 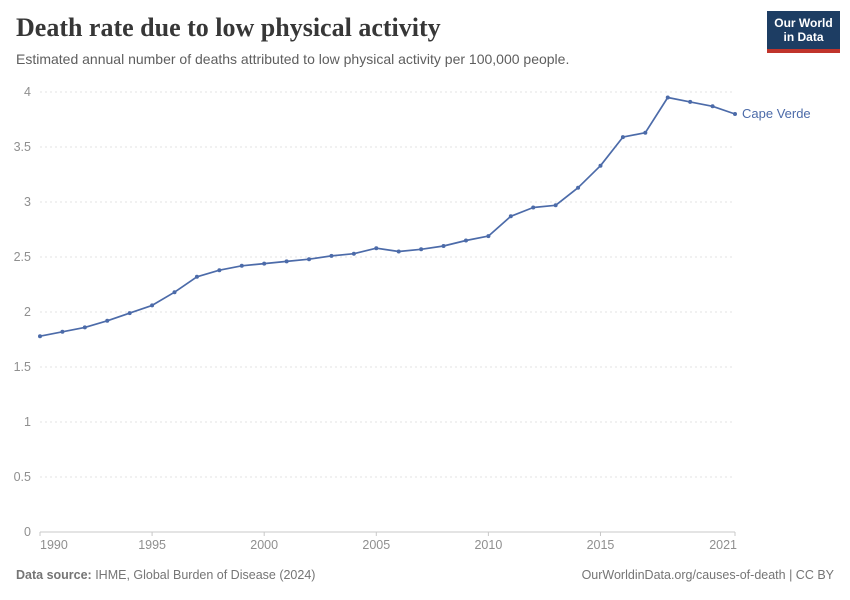 I want to click on y-tick-label: 4, so click(x=27, y=92).